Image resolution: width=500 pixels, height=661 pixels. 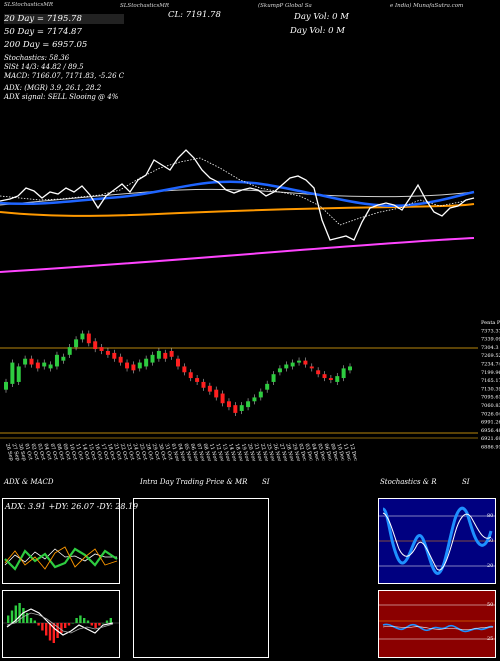 I want to click on date-tick-label: 18 Nov, so click(x=238, y=452).